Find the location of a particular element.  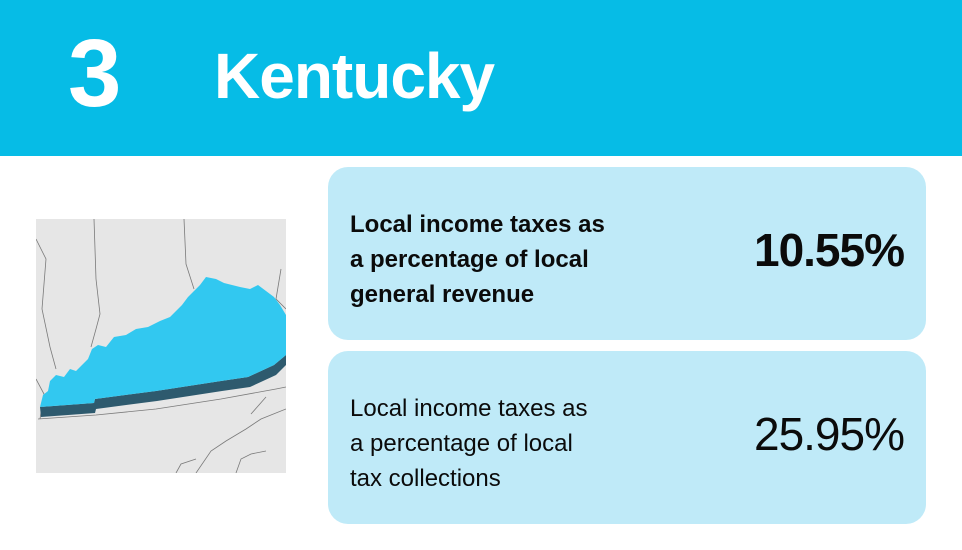

state-borders is located at coordinates (161, 346).